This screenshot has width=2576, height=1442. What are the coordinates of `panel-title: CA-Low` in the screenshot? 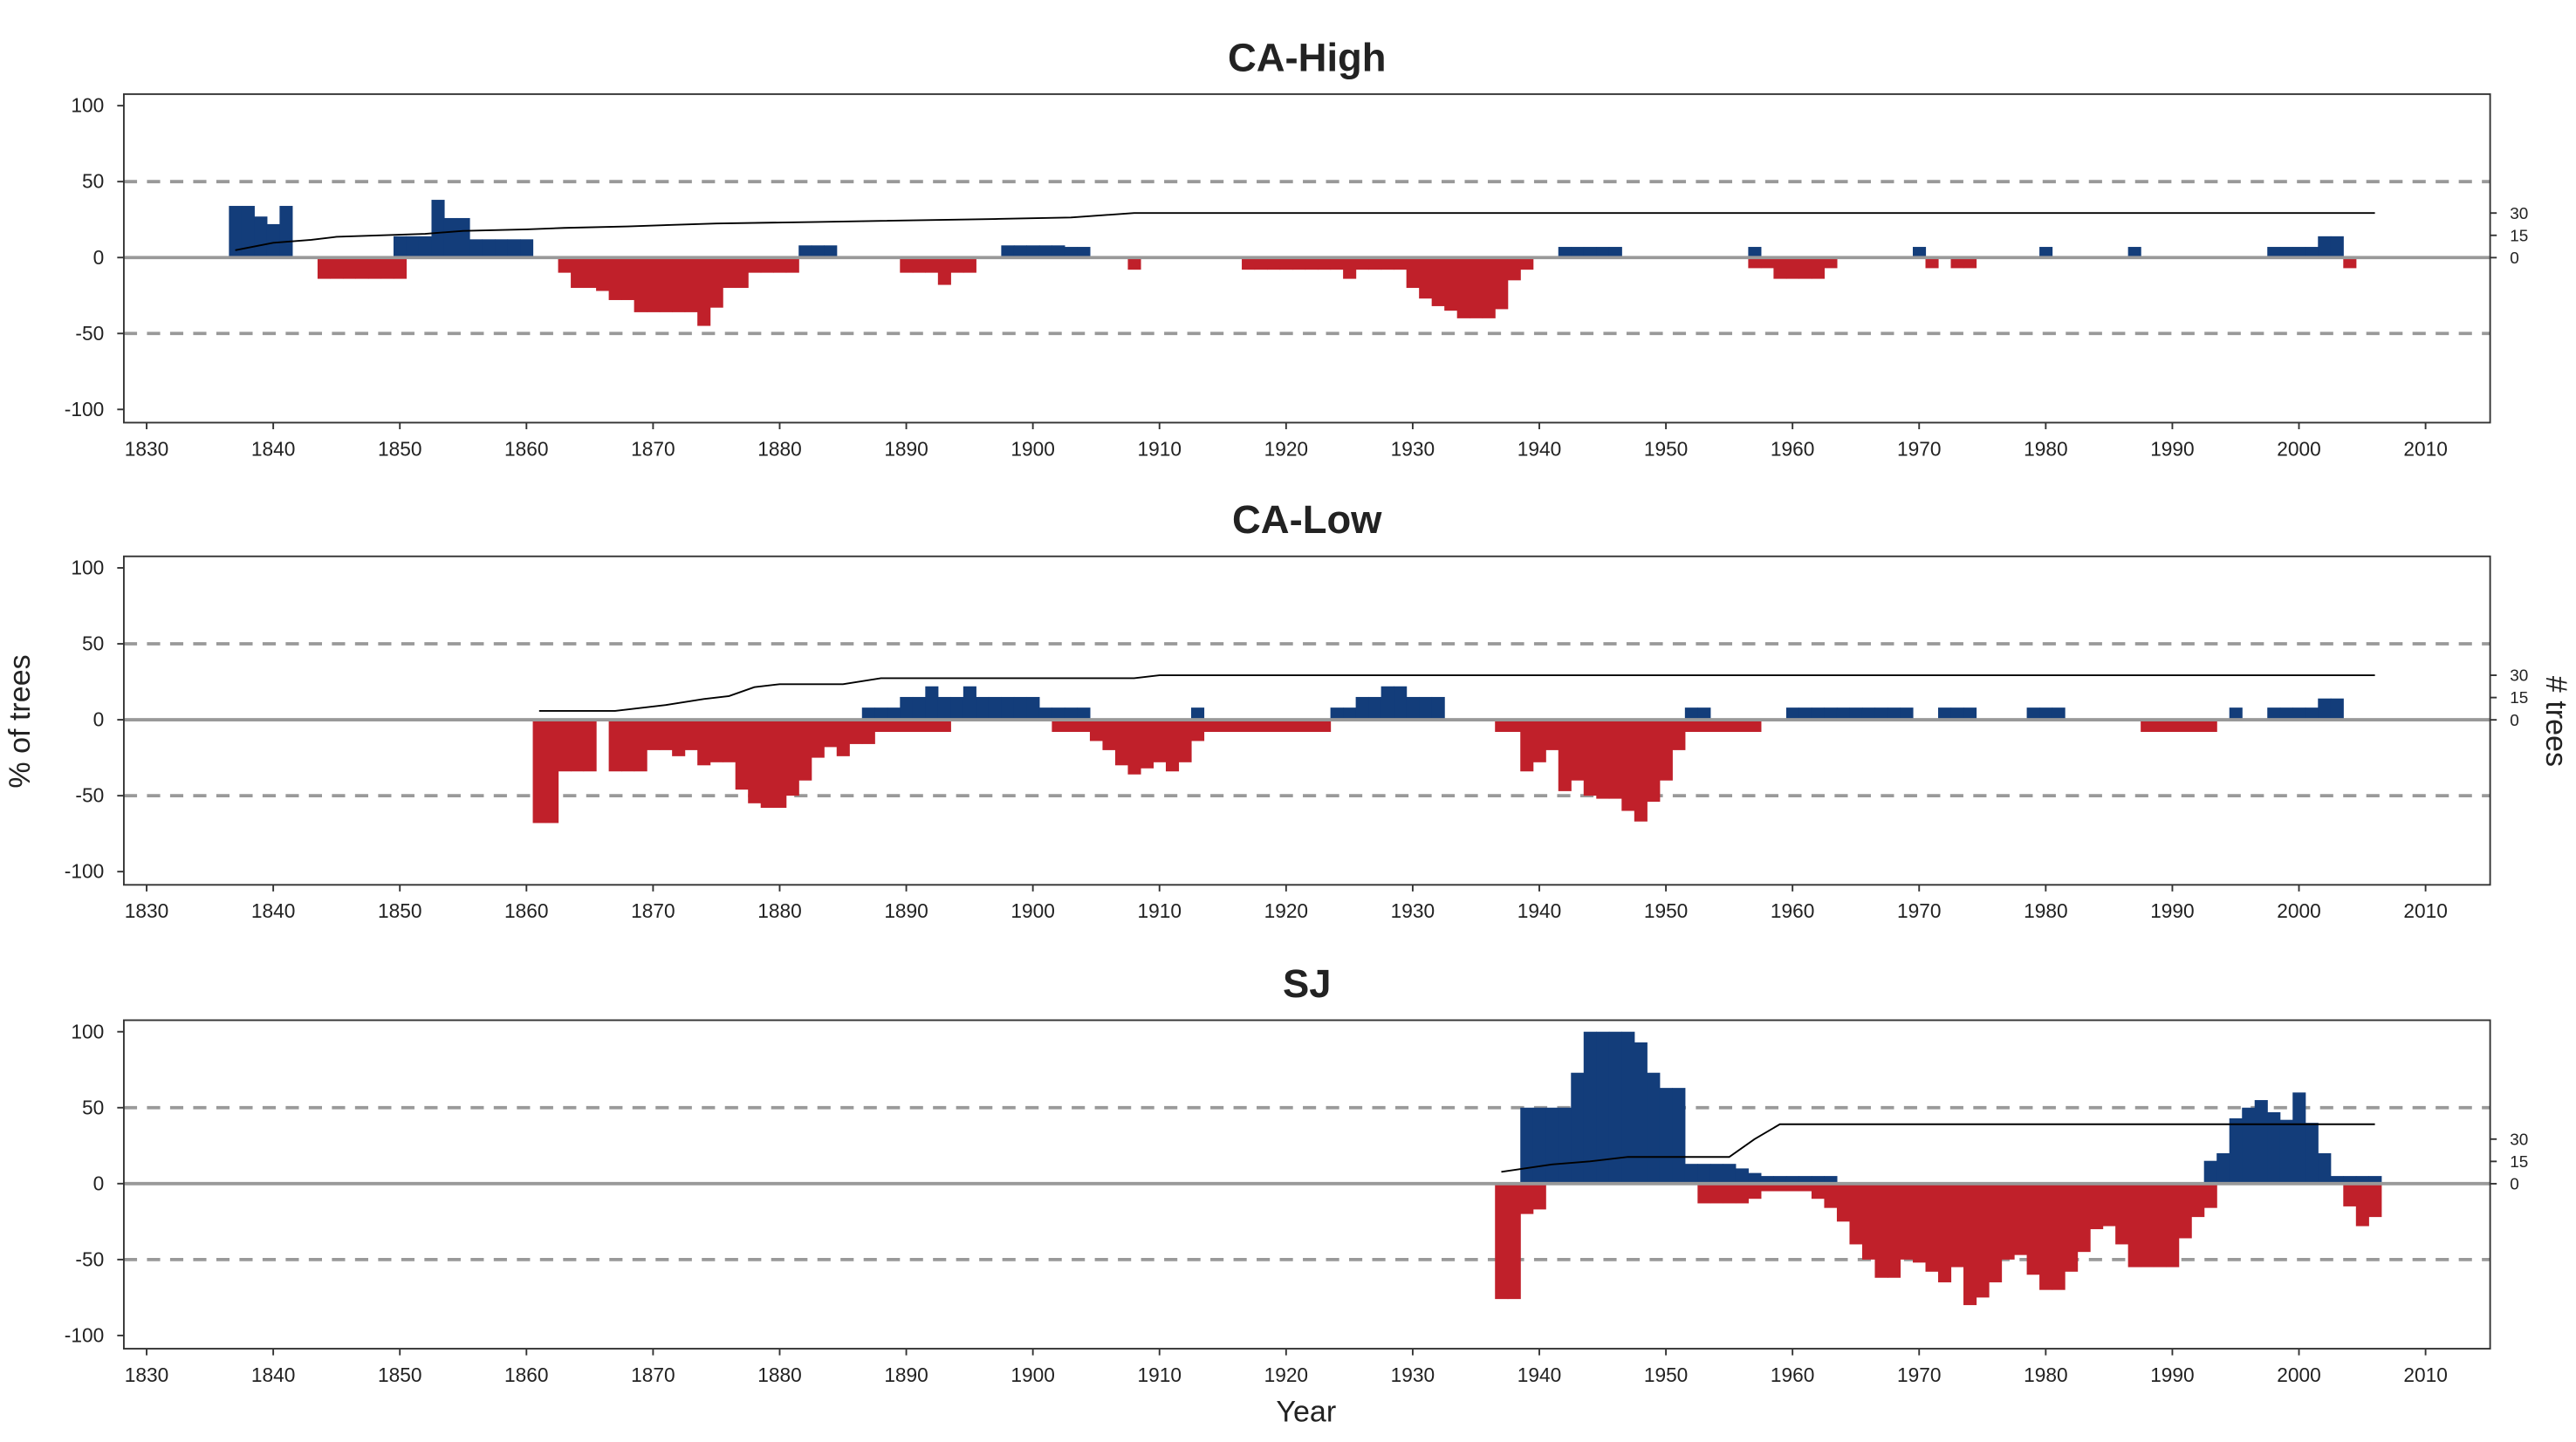 It's located at (1307, 519).